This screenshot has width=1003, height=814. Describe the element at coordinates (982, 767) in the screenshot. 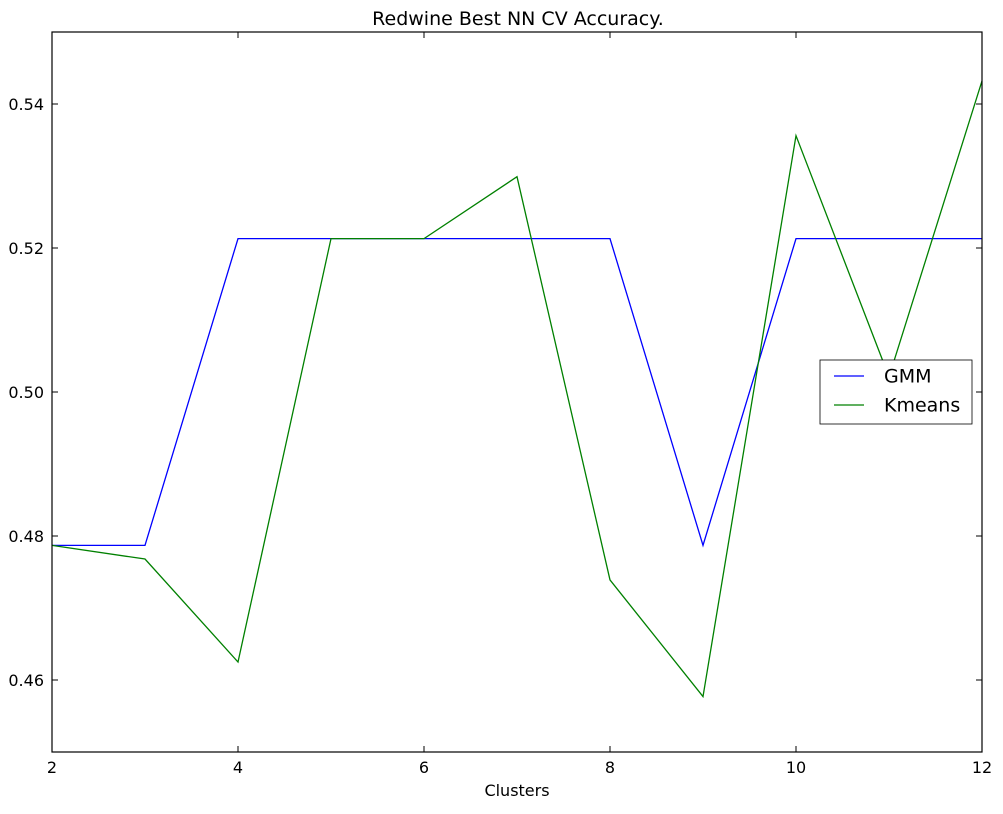

I see `x-tick-label: 12` at that location.